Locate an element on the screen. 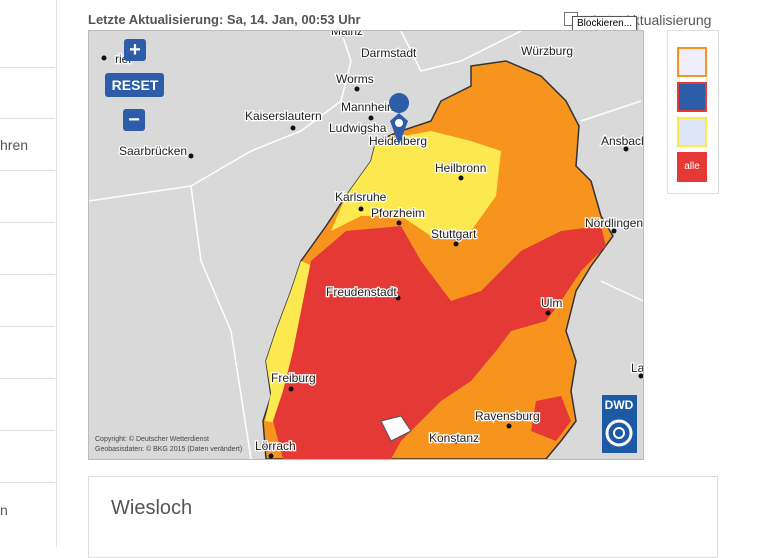 The image size is (777, 558). frost-icon is located at coordinates (692, 132).